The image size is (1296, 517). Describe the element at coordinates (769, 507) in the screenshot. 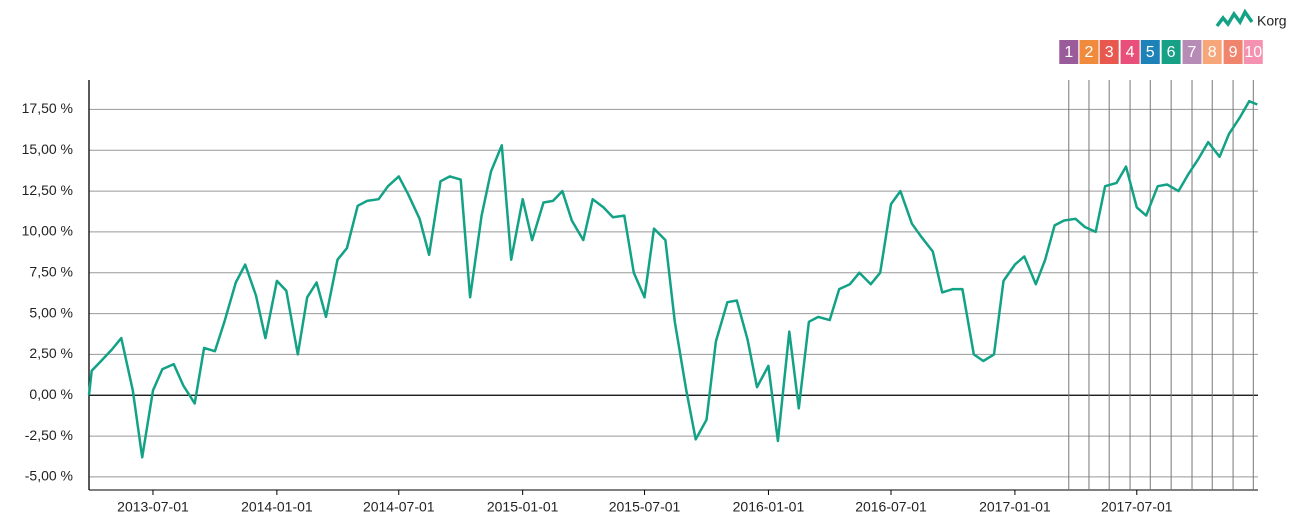

I see `x-tick-label: 2016-01-01` at that location.